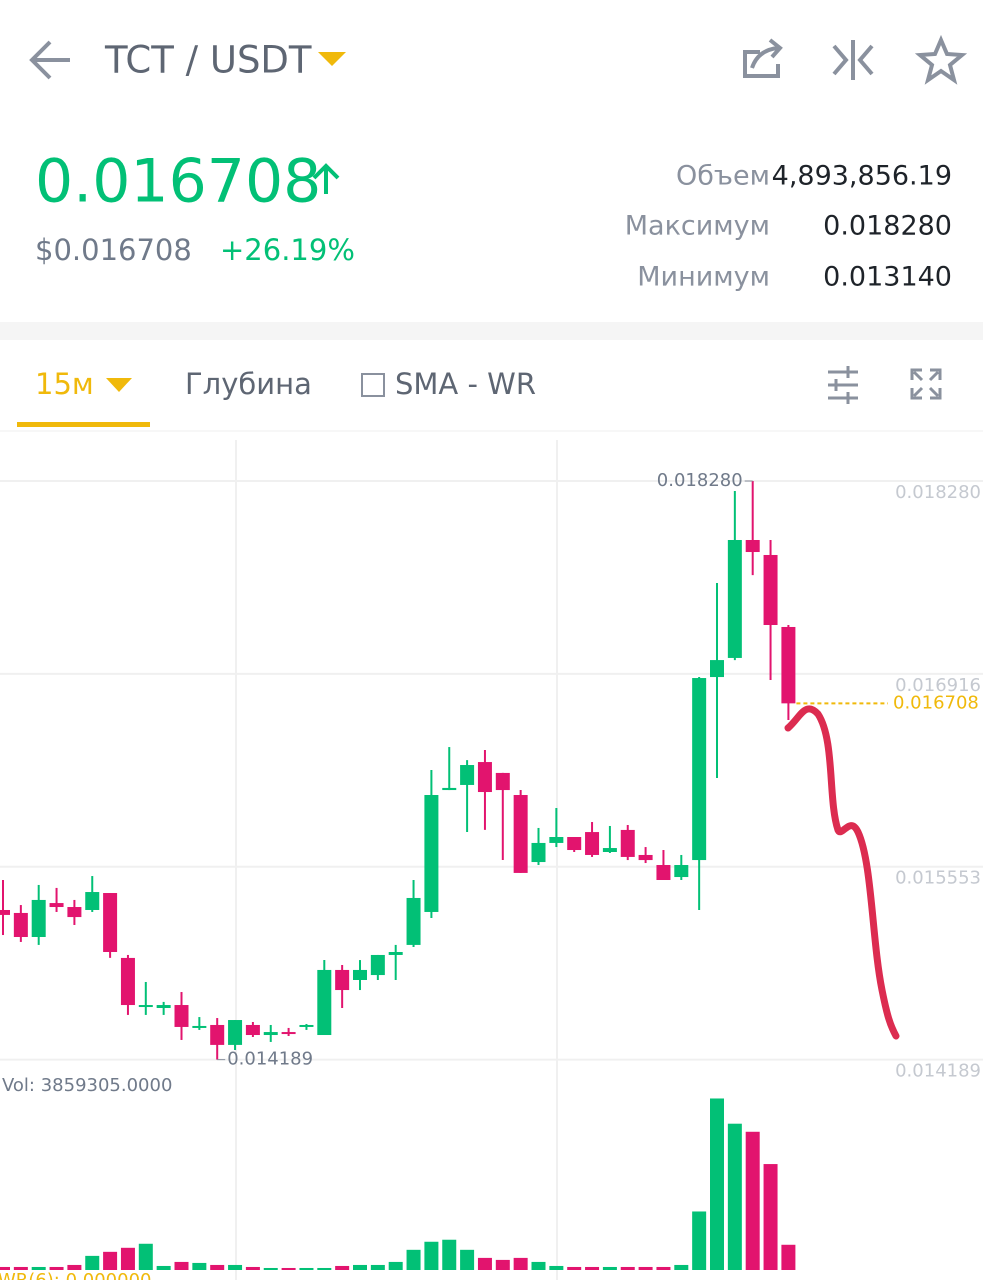 This screenshot has height=1280, width=983. What do you see at coordinates (491, 331) in the screenshot?
I see `separator` at bounding box center [491, 331].